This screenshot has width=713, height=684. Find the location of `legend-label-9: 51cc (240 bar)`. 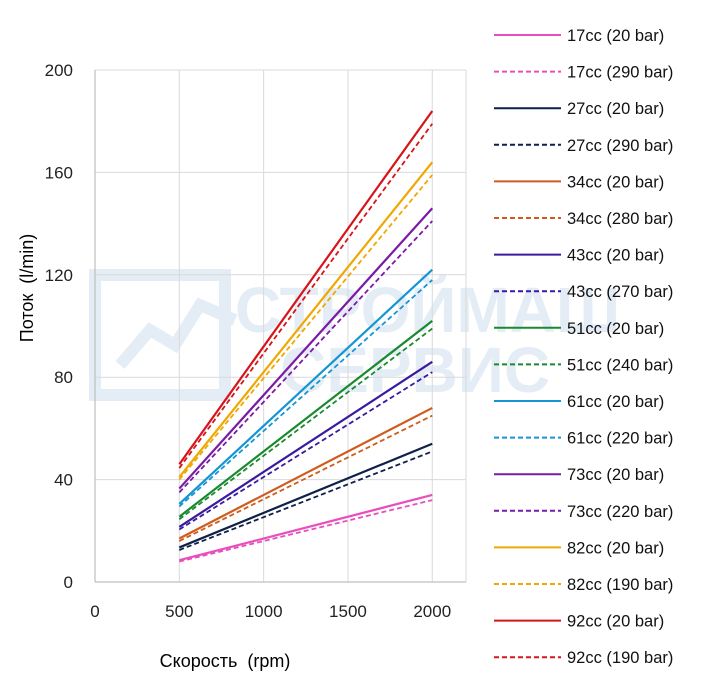

legend-label-9: 51cc (240 bar) is located at coordinates (620, 365).